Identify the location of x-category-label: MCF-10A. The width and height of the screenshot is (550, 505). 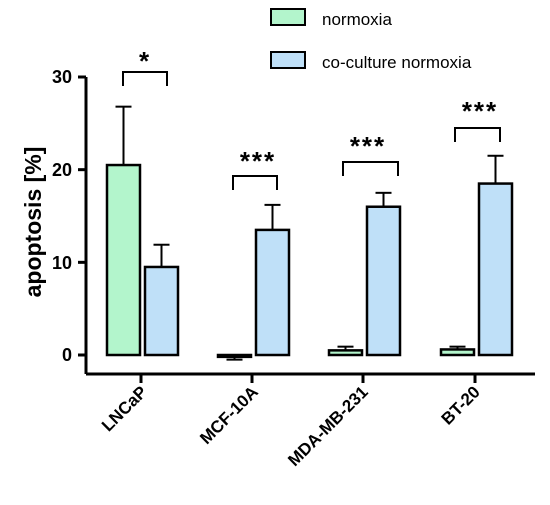
(229, 415).